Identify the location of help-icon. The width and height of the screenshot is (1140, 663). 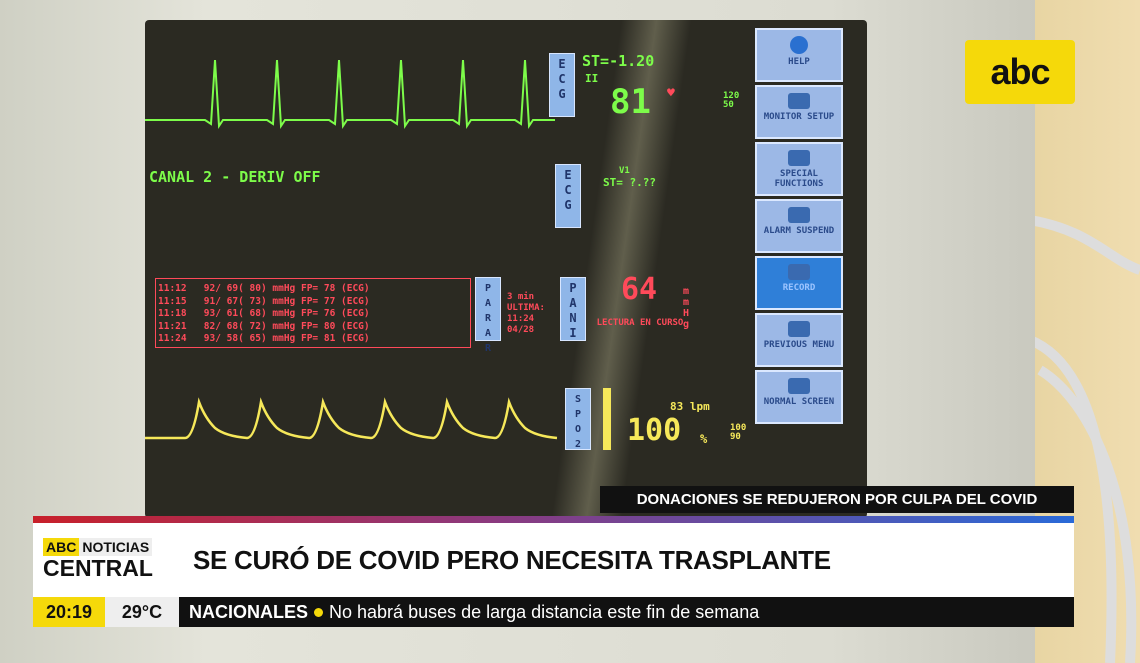
(799, 45).